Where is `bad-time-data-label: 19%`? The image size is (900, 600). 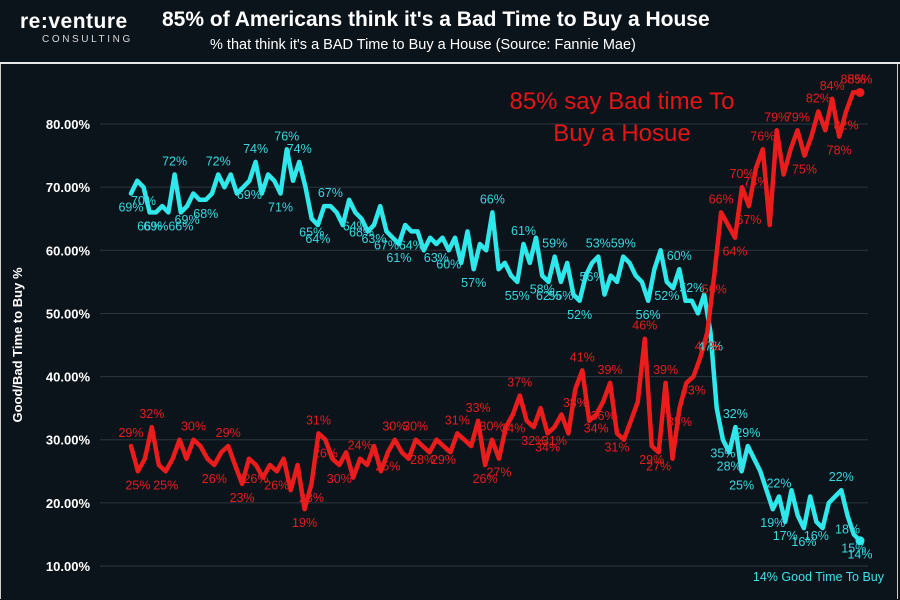
bad-time-data-label: 19% is located at coordinates (304, 523).